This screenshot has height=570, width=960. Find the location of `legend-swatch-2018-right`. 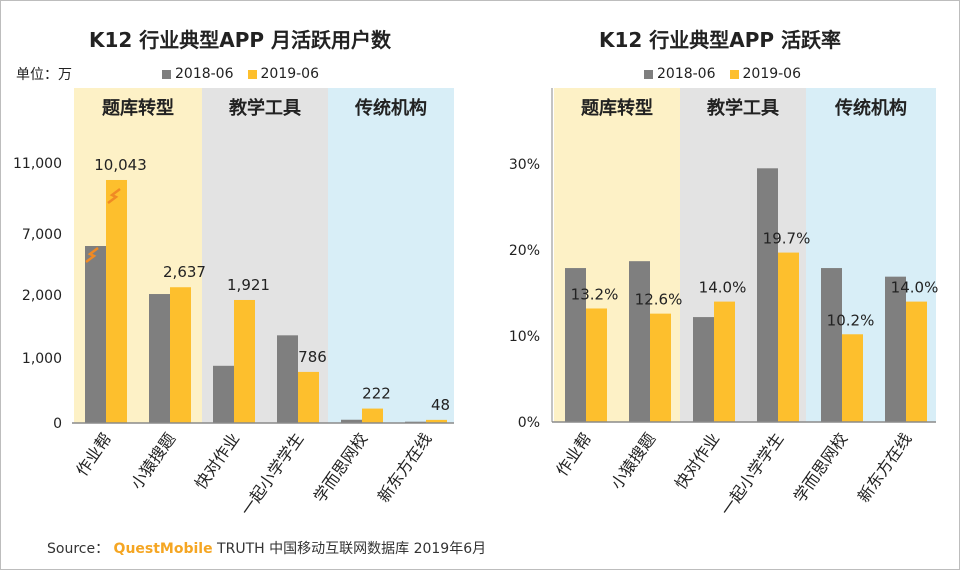

legend-swatch-2018-right is located at coordinates (648, 74).